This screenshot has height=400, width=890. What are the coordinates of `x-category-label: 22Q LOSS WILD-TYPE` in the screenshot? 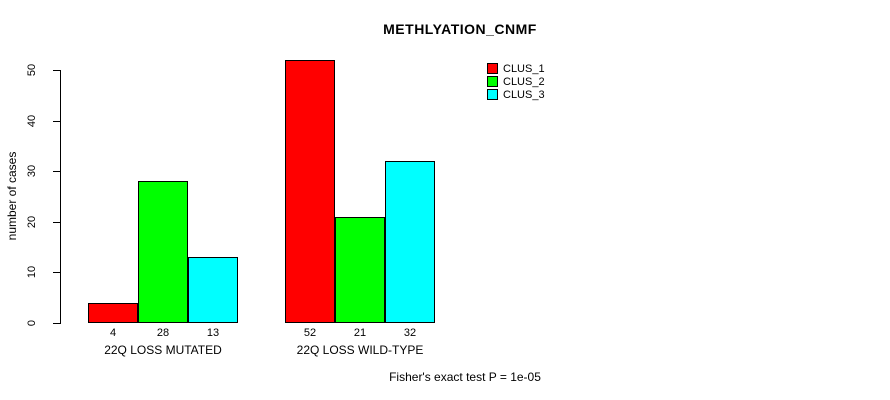 It's located at (360, 350).